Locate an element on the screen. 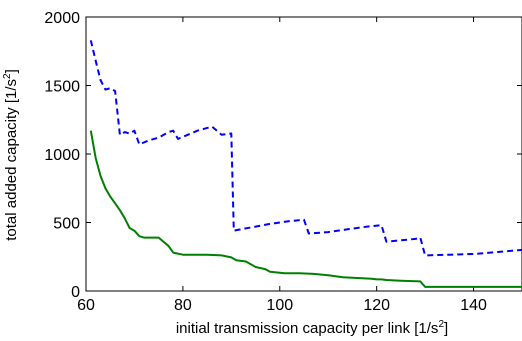 The height and width of the screenshot is (341, 522). x-tick-label: 60 is located at coordinates (86, 305).